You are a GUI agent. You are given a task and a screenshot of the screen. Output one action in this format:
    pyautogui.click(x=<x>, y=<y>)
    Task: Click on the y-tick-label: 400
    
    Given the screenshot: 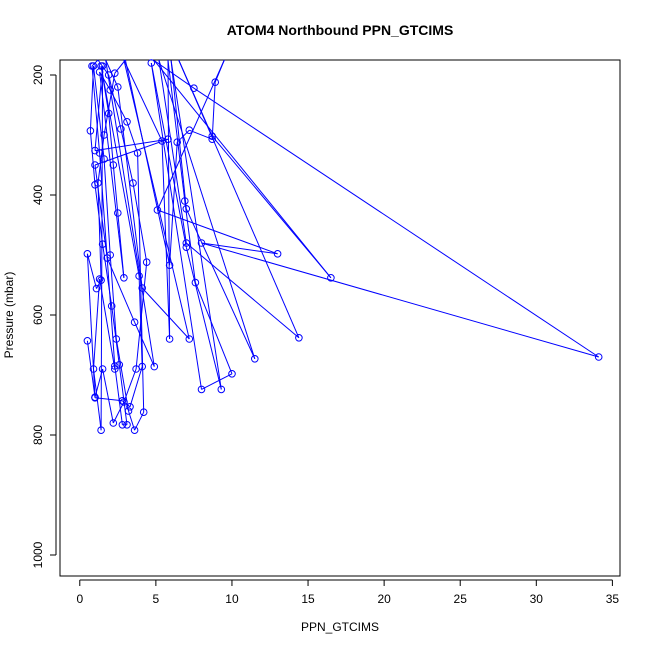 What is the action you would take?
    pyautogui.click(x=38, y=195)
    